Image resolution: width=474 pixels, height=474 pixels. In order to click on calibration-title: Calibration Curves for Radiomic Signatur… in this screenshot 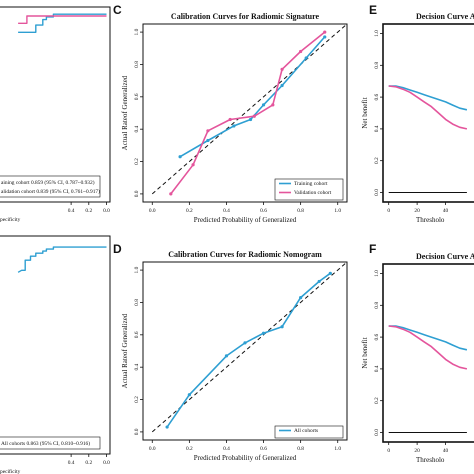, I will do `click(245, 16)`.